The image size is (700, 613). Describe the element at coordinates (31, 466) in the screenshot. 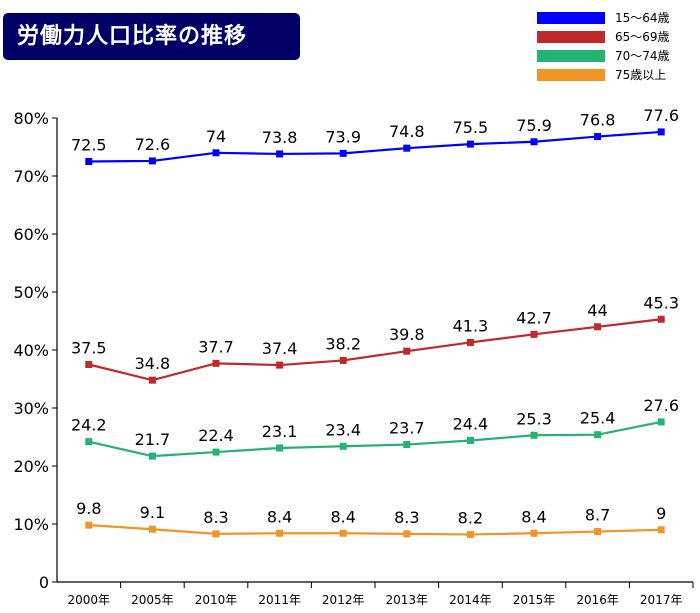

I see `y-tick-label: 20%` at that location.